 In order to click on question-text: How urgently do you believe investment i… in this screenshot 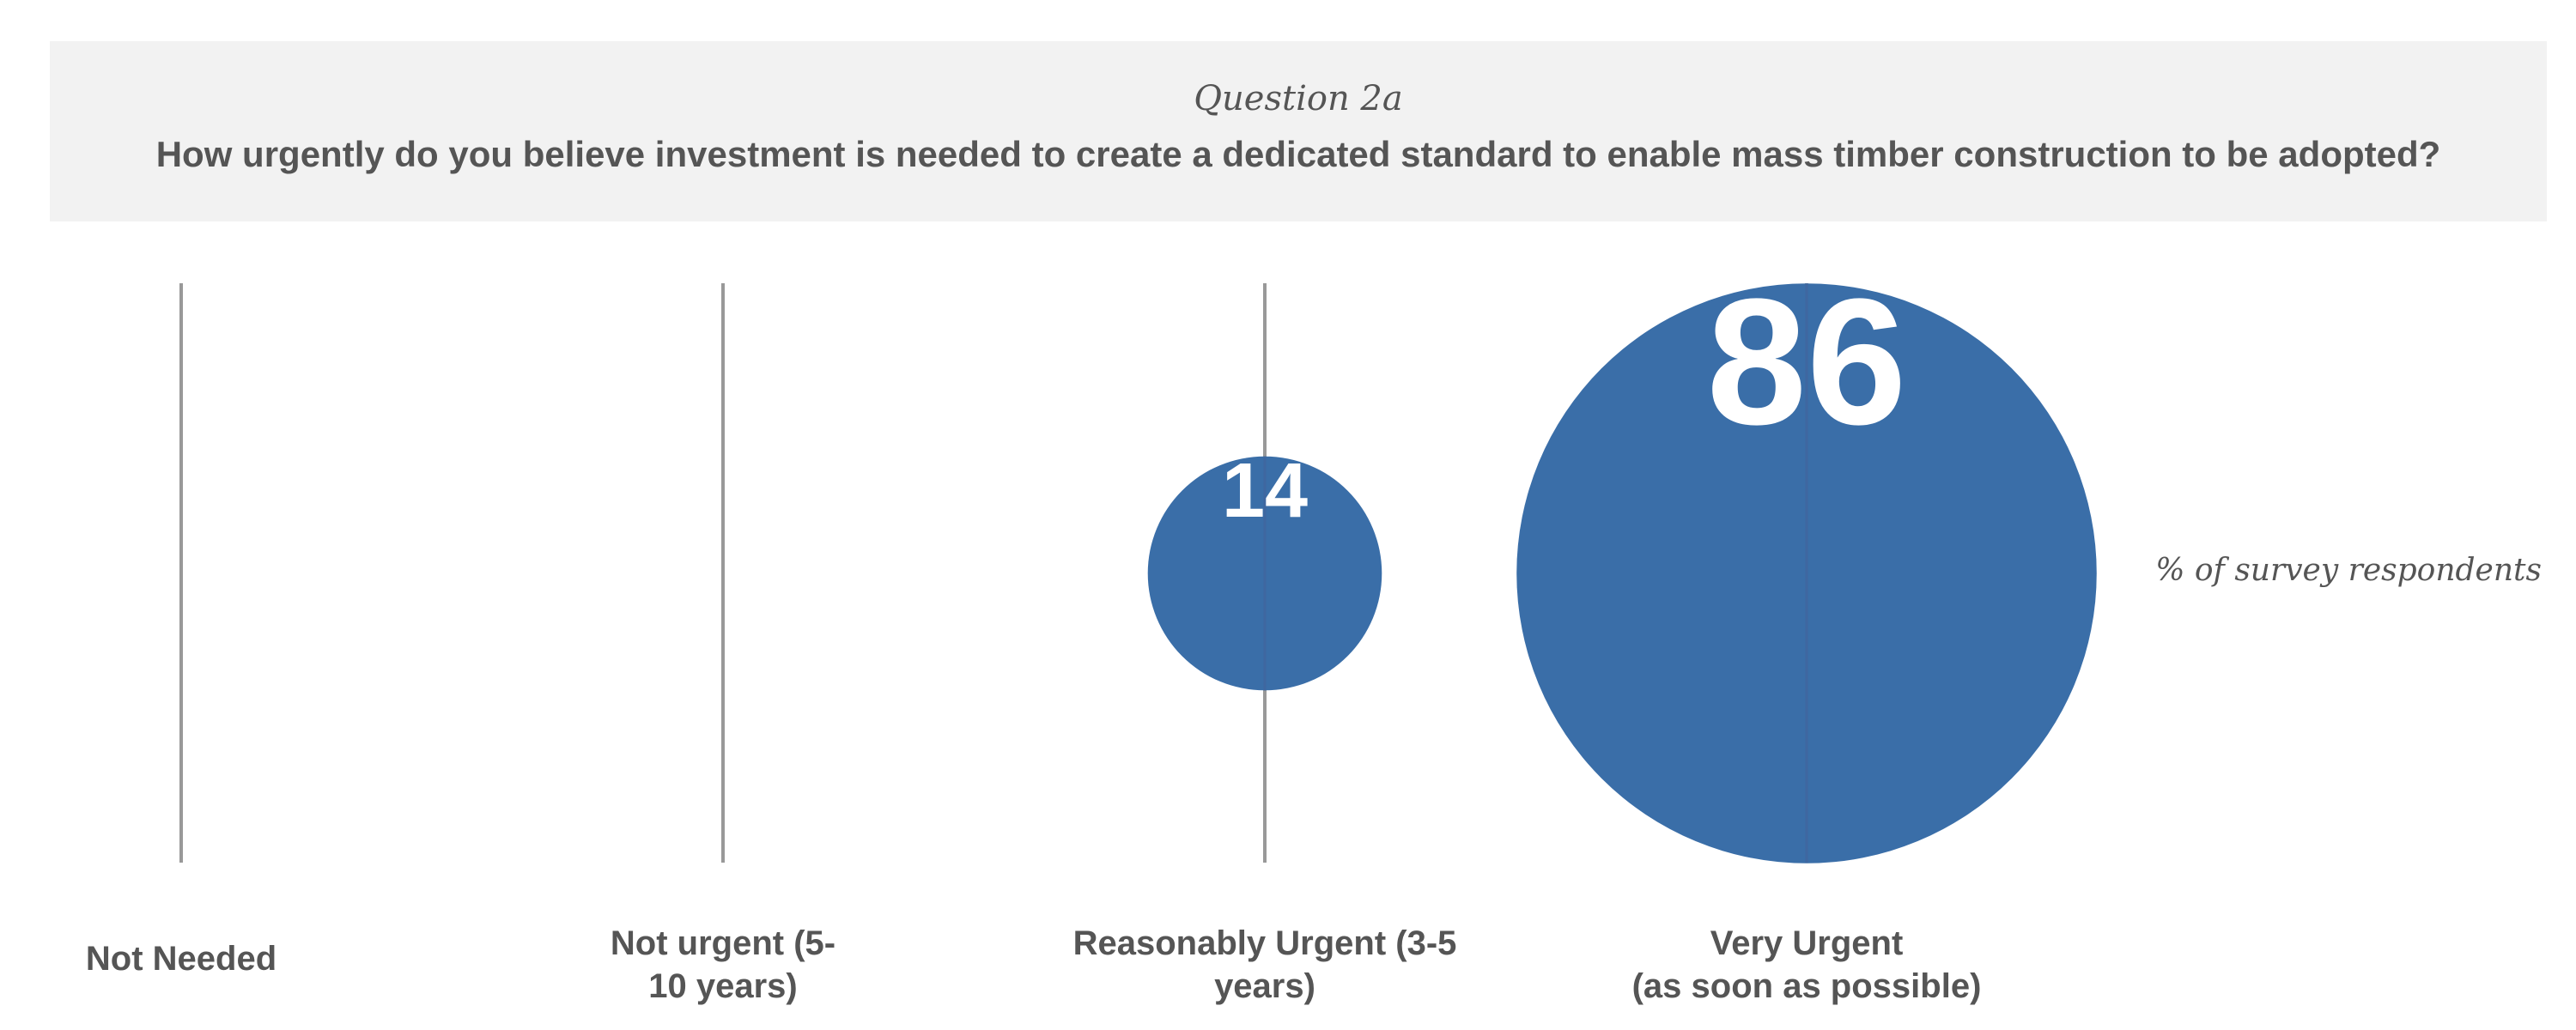, I will do `click(1298, 154)`.